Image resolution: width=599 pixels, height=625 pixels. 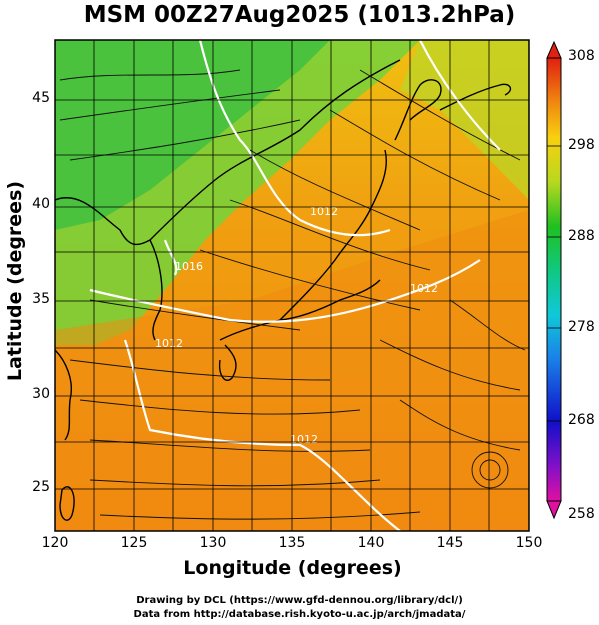 What do you see at coordinates (41, 394) in the screenshot?
I see `y-tick-label: 30` at bounding box center [41, 394].